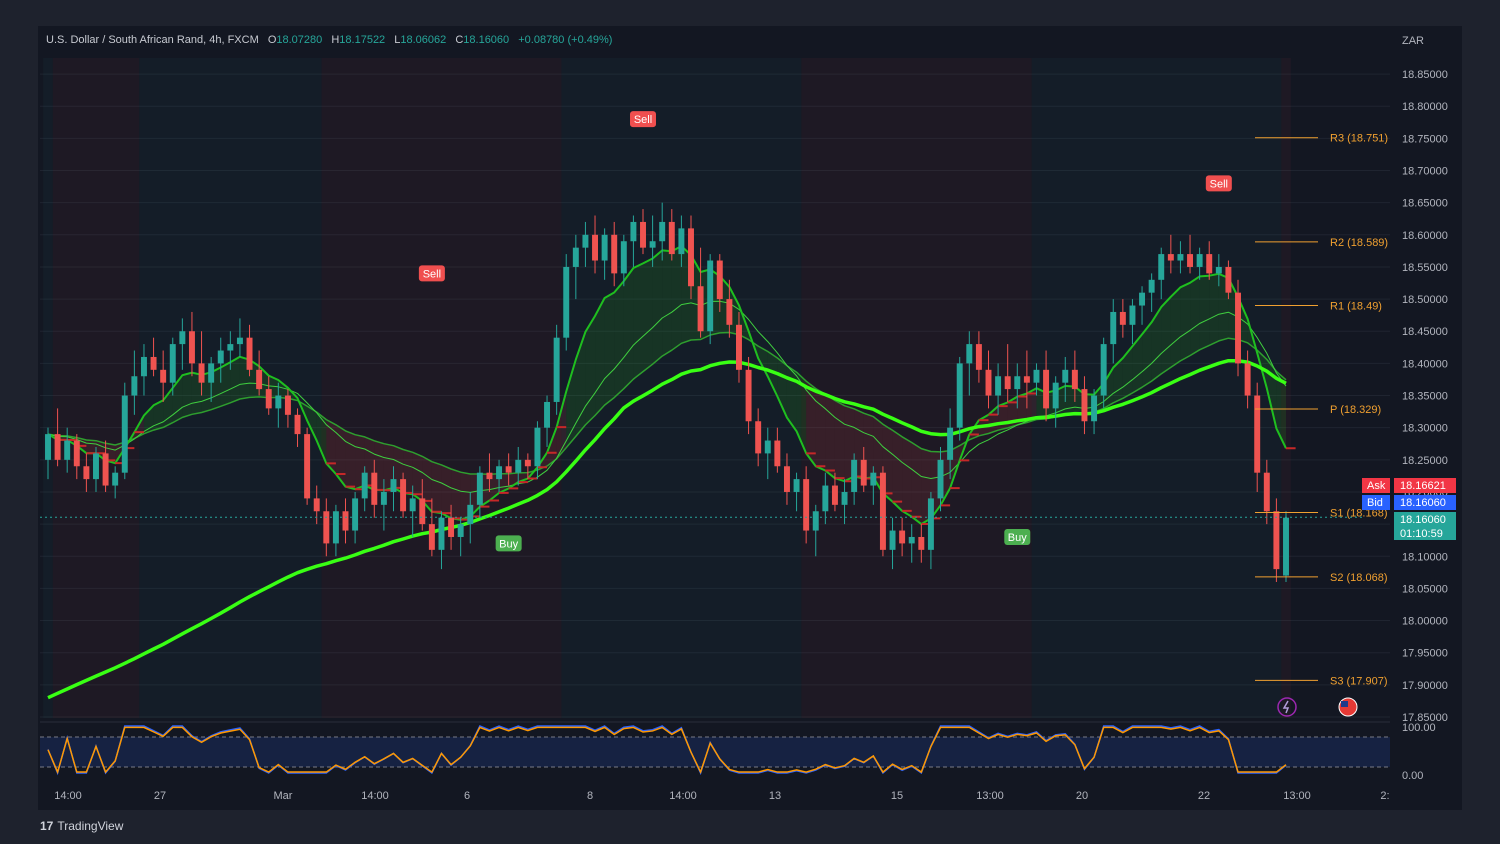  What do you see at coordinates (667, 750) in the screenshot?
I see `stoch-d-line` at bounding box center [667, 750].